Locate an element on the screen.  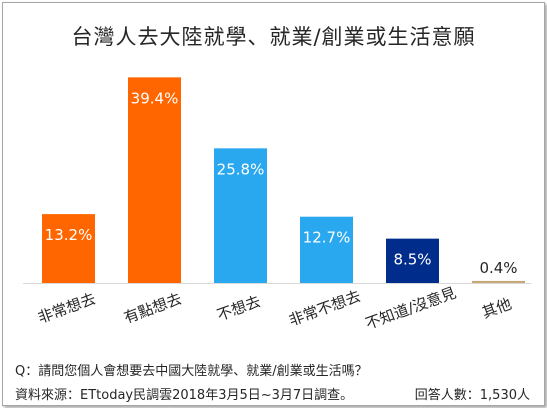
chart-title: 台灣人去大陸就學、就業/創業或生活意願 is located at coordinates (273, 37).